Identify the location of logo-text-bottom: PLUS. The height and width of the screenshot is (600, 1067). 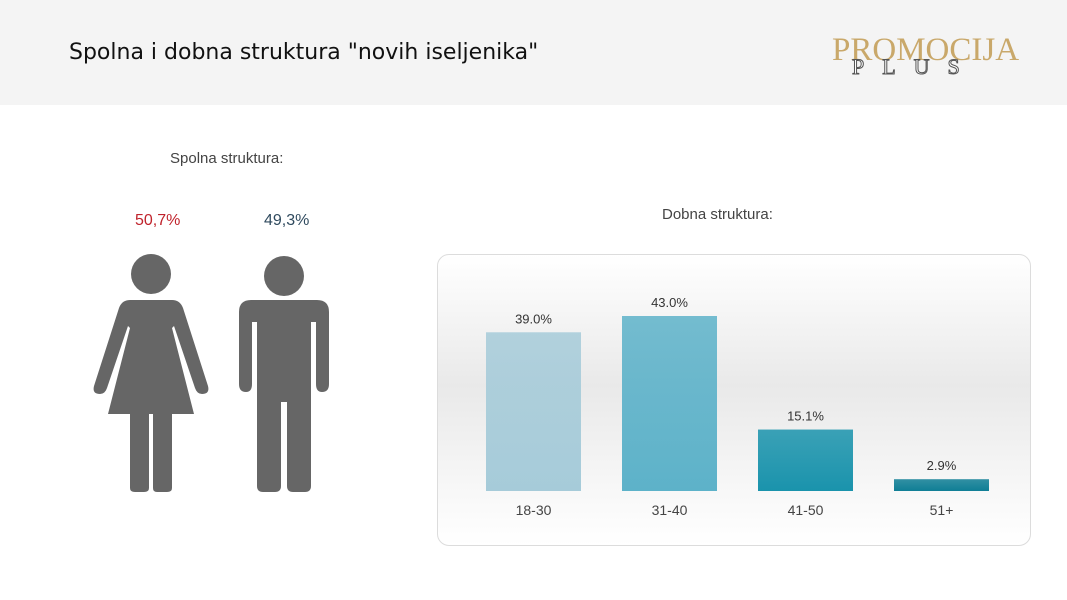
(915, 67).